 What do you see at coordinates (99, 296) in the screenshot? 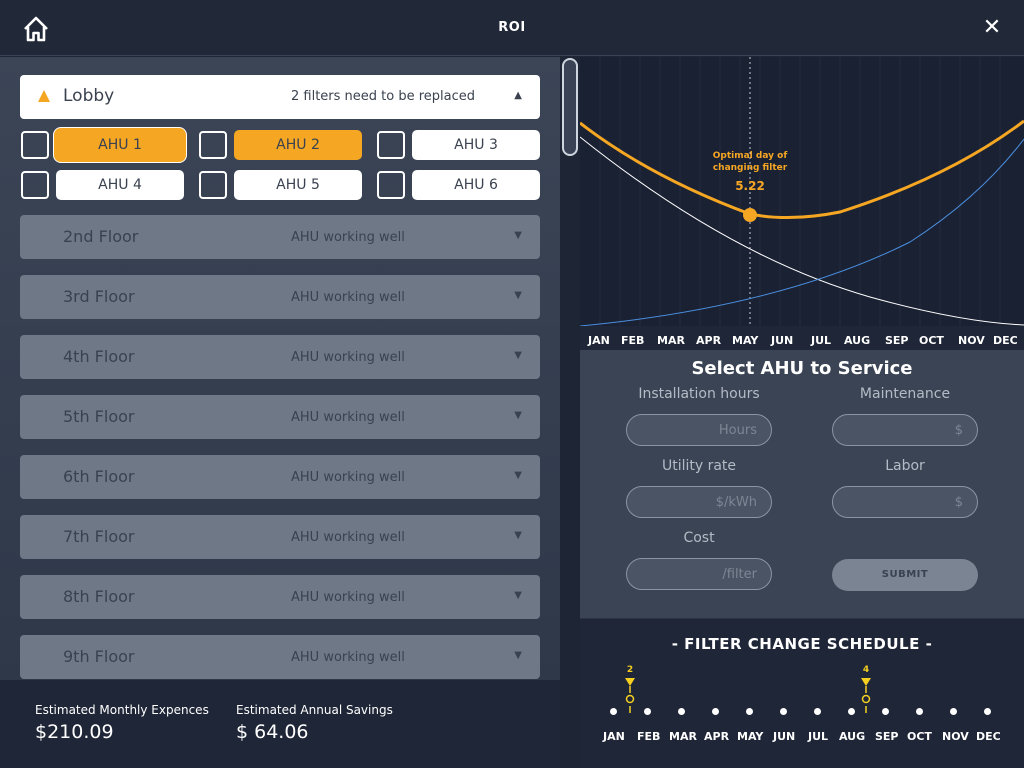
I see `floor-name: 3rd Floor` at bounding box center [99, 296].